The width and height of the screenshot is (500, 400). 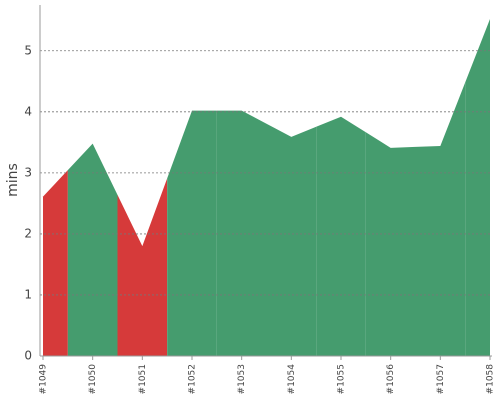 I want to click on x-tick-label: #1051, so click(x=143, y=379).